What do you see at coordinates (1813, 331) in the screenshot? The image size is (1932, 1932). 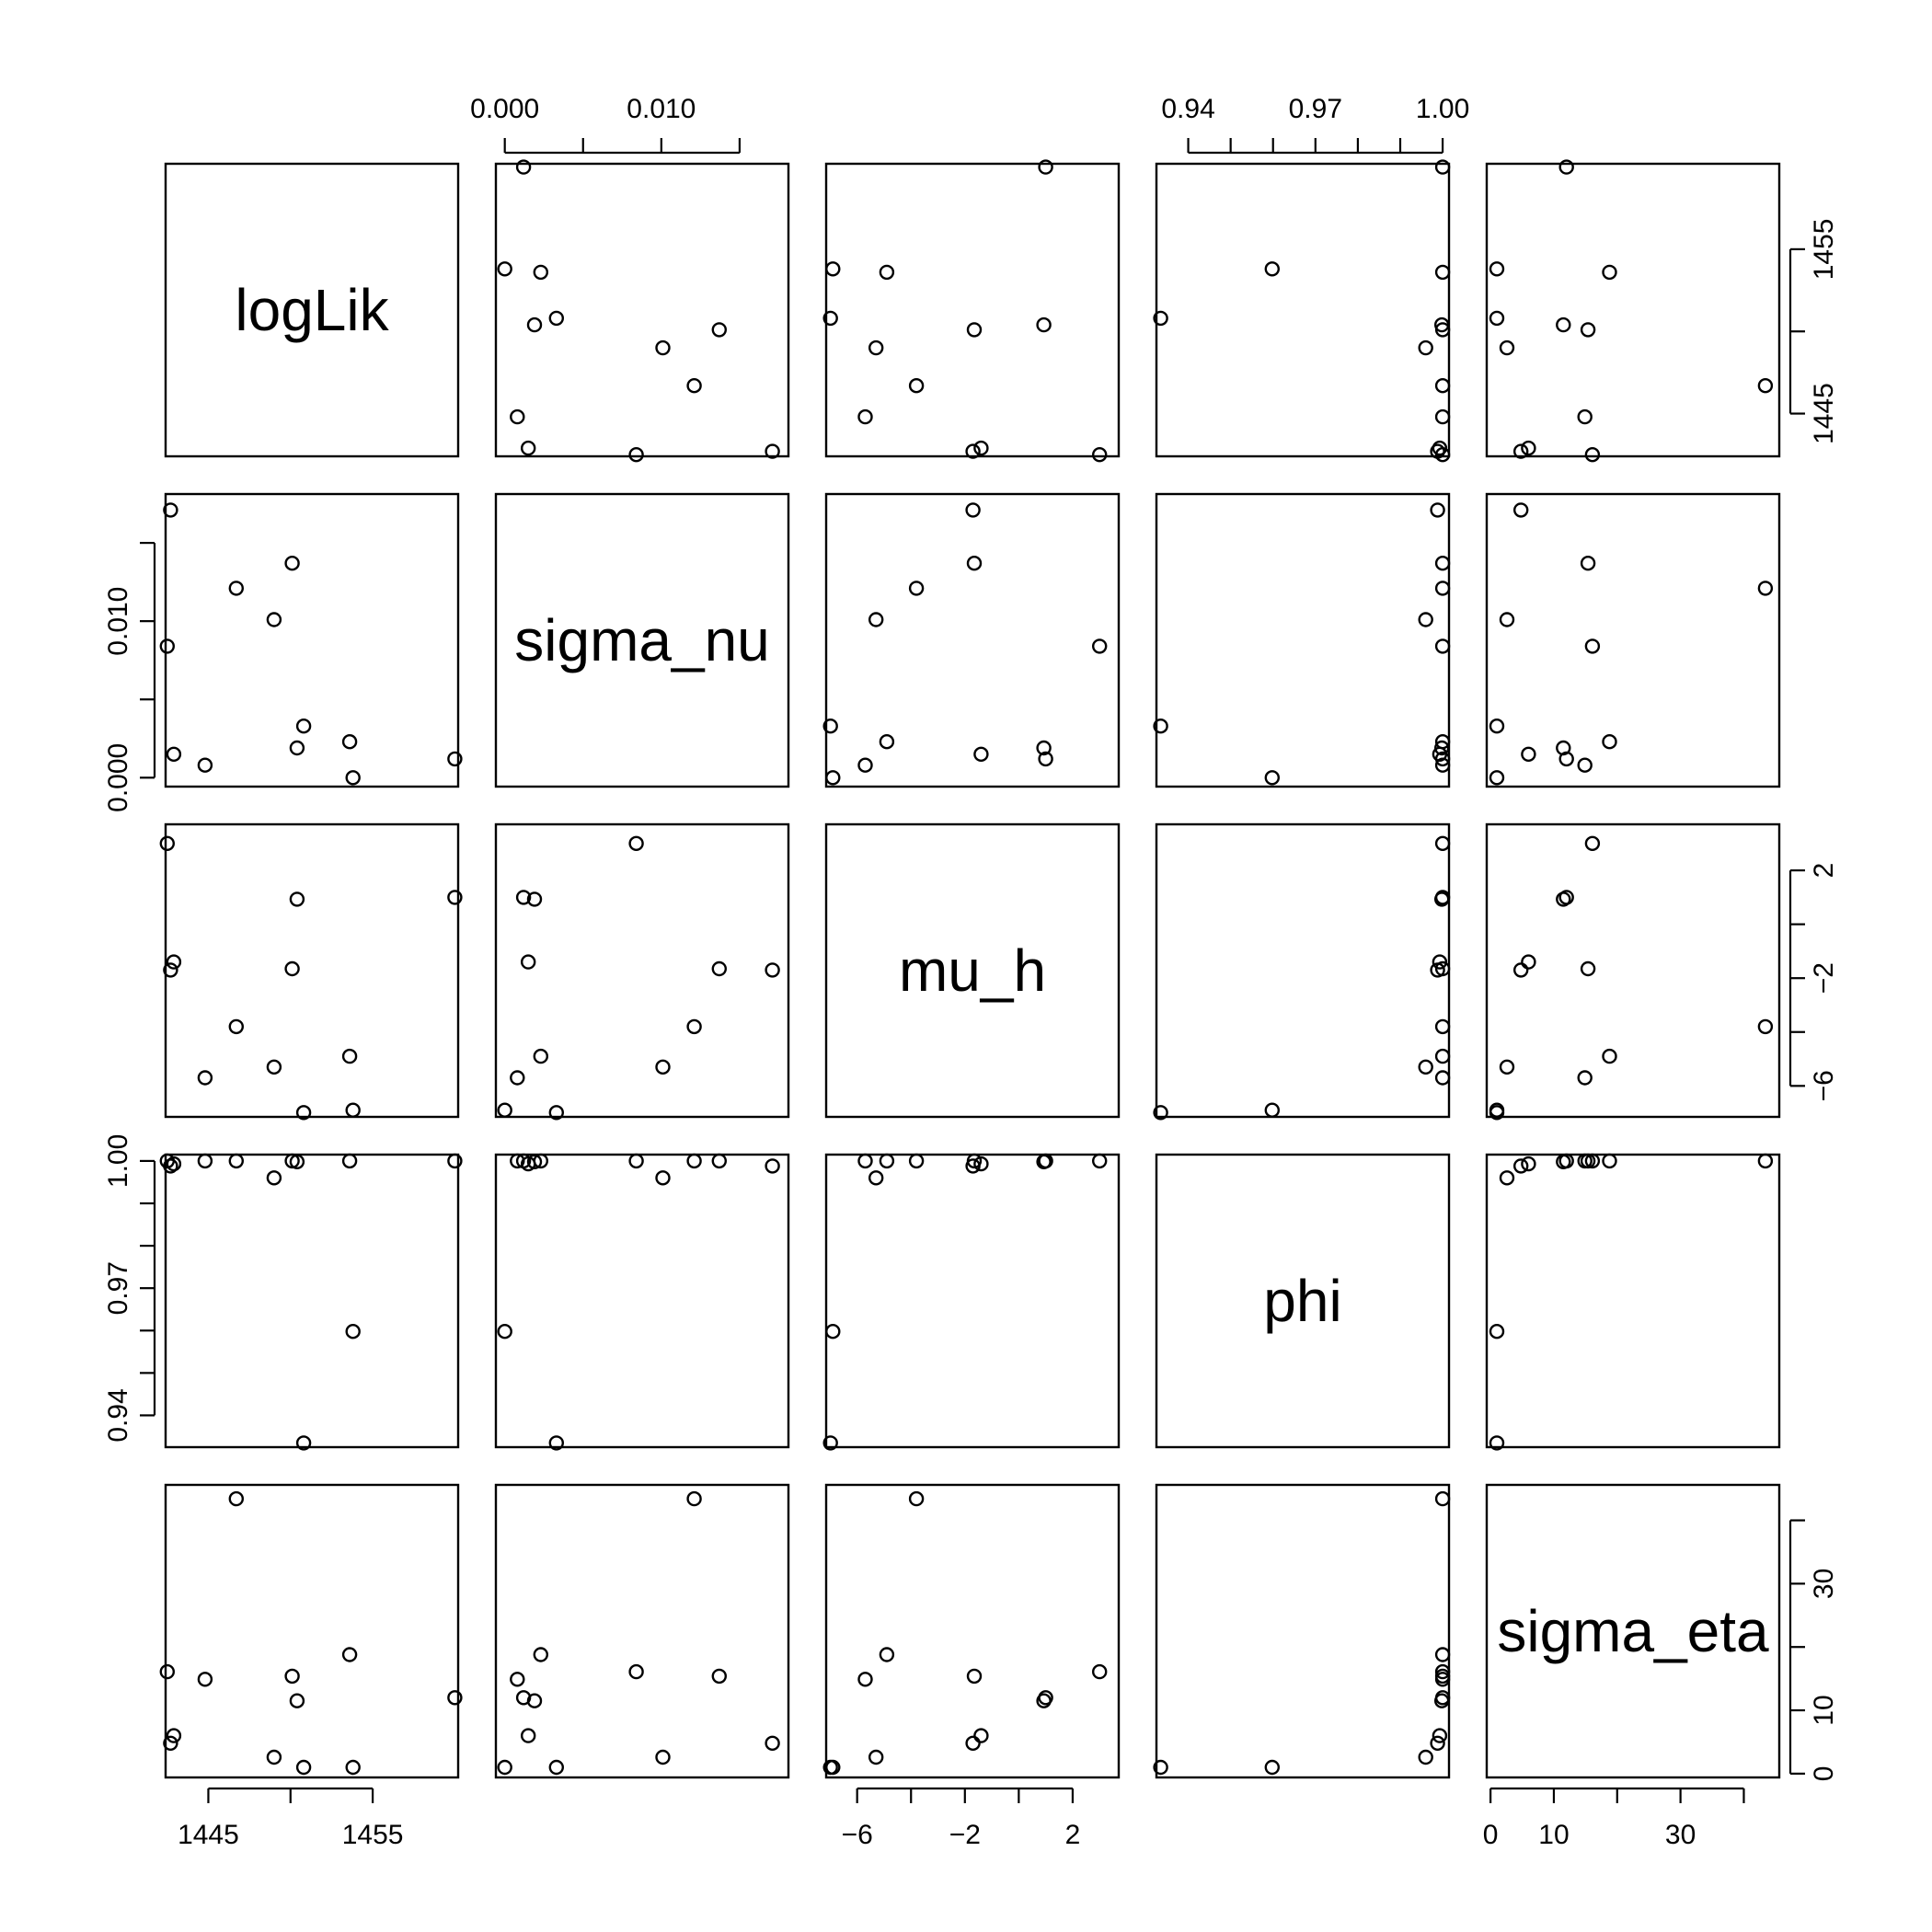 I see `right-axis-logLik: 1445 1455` at bounding box center [1813, 331].